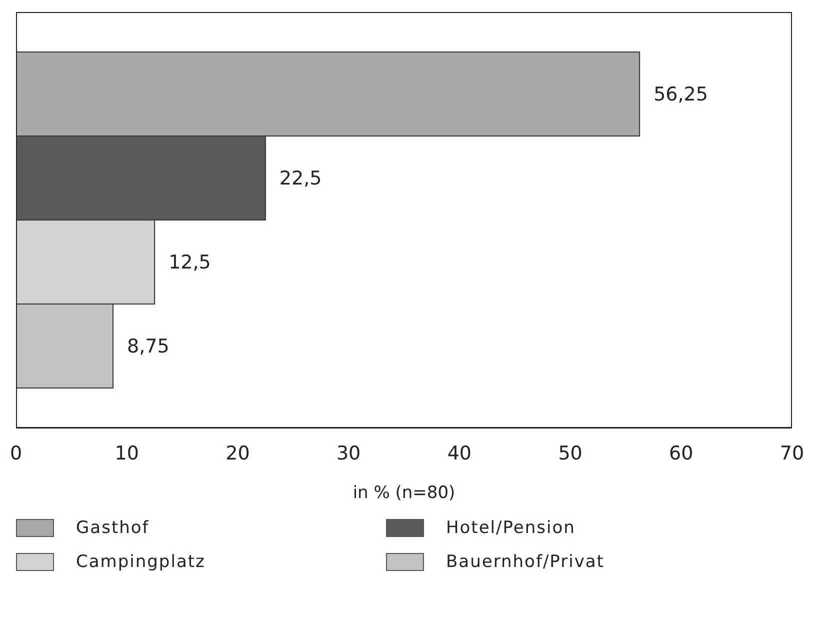 The height and width of the screenshot is (625, 830). I want to click on data-label: 12,5, so click(189, 263).